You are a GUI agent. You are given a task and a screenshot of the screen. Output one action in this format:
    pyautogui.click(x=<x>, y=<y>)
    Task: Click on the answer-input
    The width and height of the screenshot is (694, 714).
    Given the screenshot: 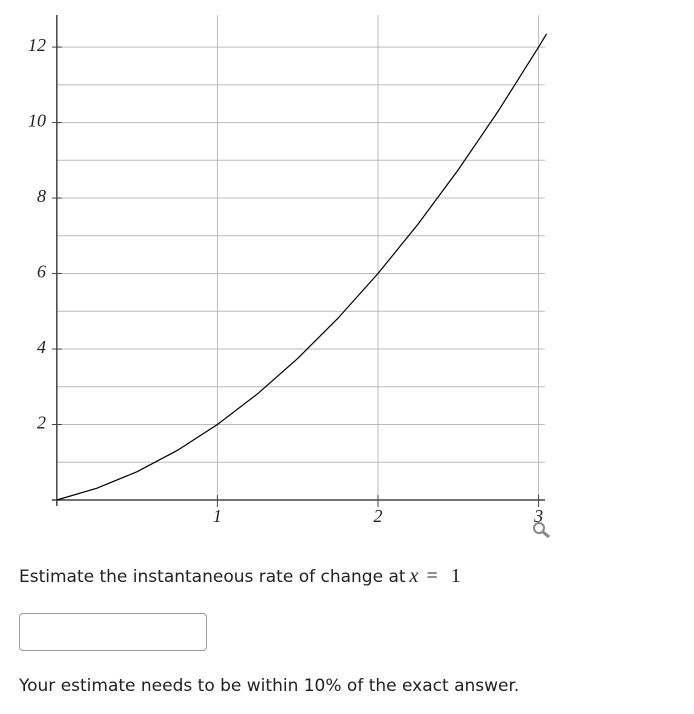 What is the action you would take?
    pyautogui.click(x=113, y=632)
    